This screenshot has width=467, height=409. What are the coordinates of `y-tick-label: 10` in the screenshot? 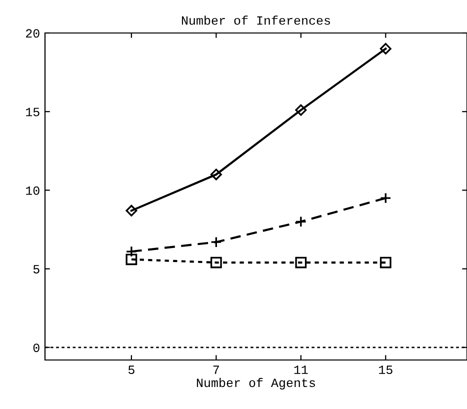 It's located at (33, 190).